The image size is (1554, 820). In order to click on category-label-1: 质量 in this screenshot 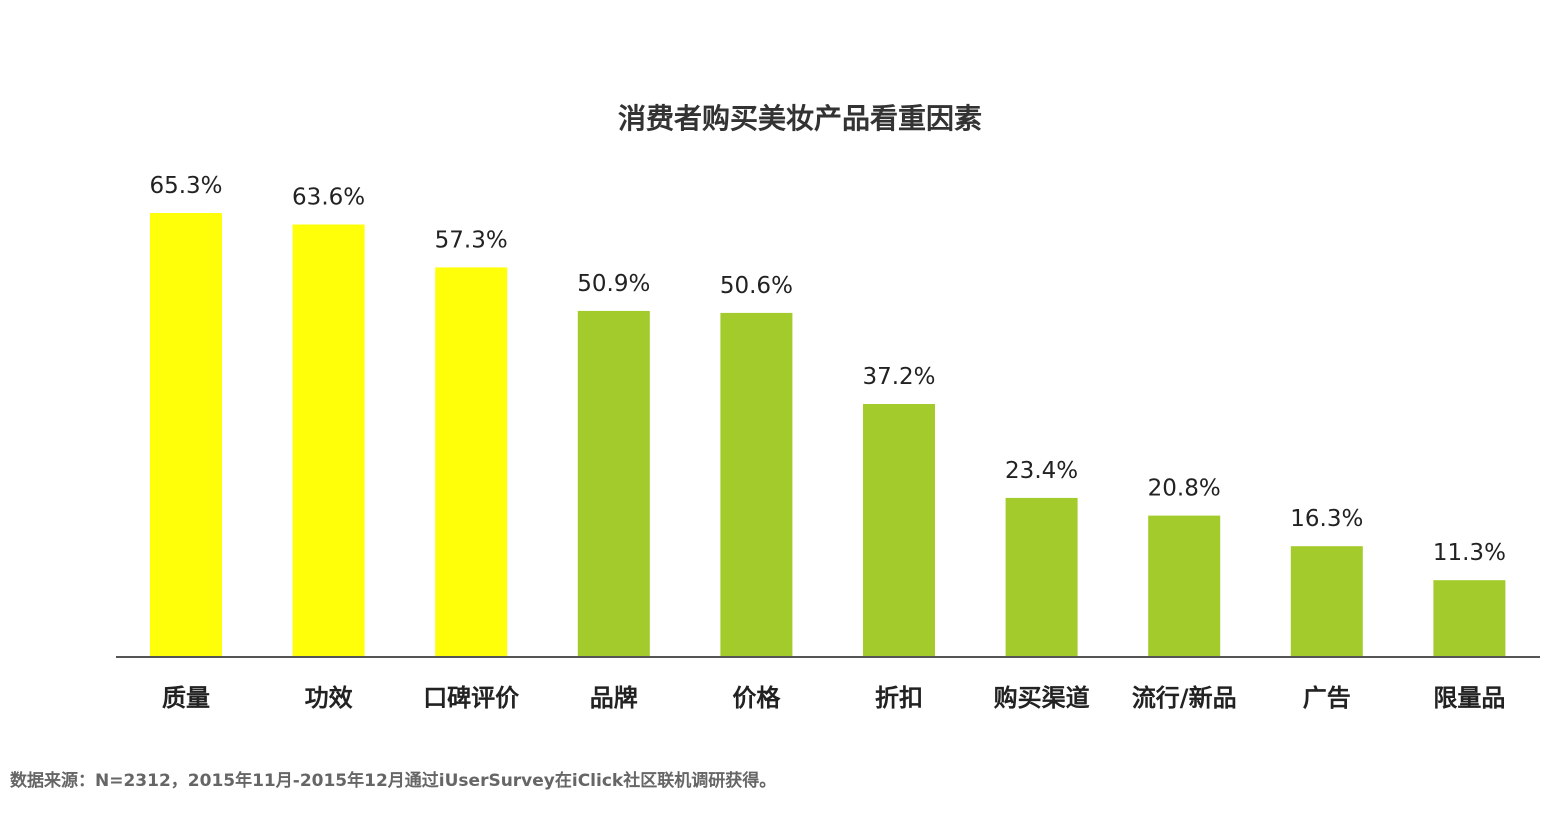, I will do `click(186, 698)`.